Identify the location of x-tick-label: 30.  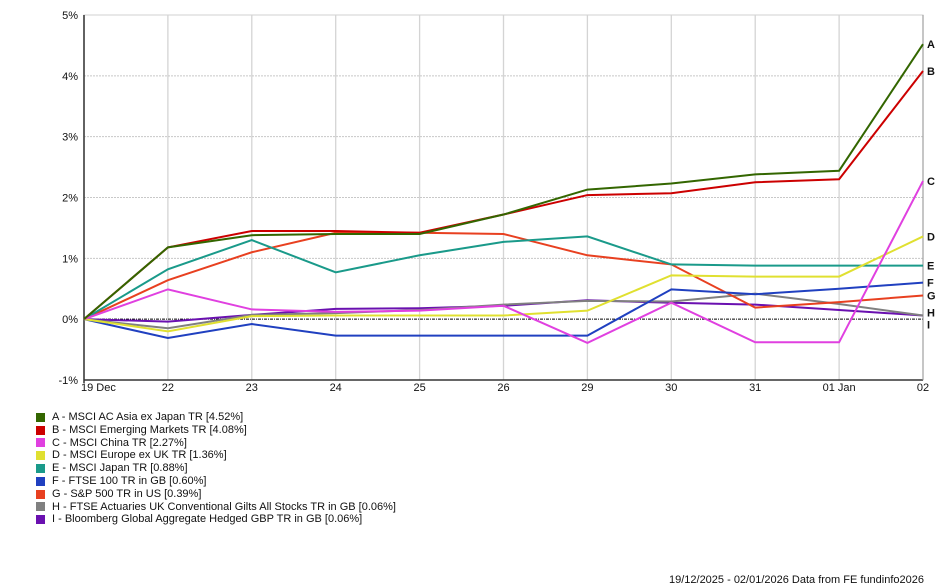
(671, 388).